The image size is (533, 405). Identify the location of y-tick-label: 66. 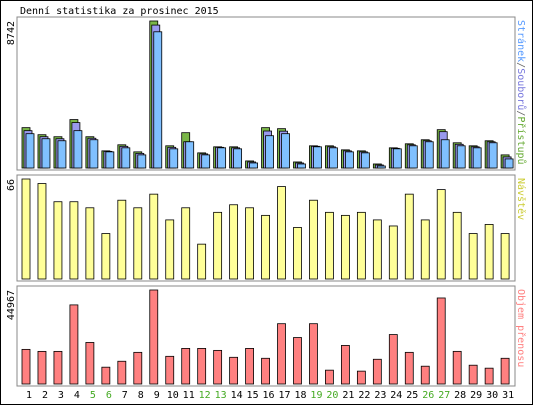
(11, 185).